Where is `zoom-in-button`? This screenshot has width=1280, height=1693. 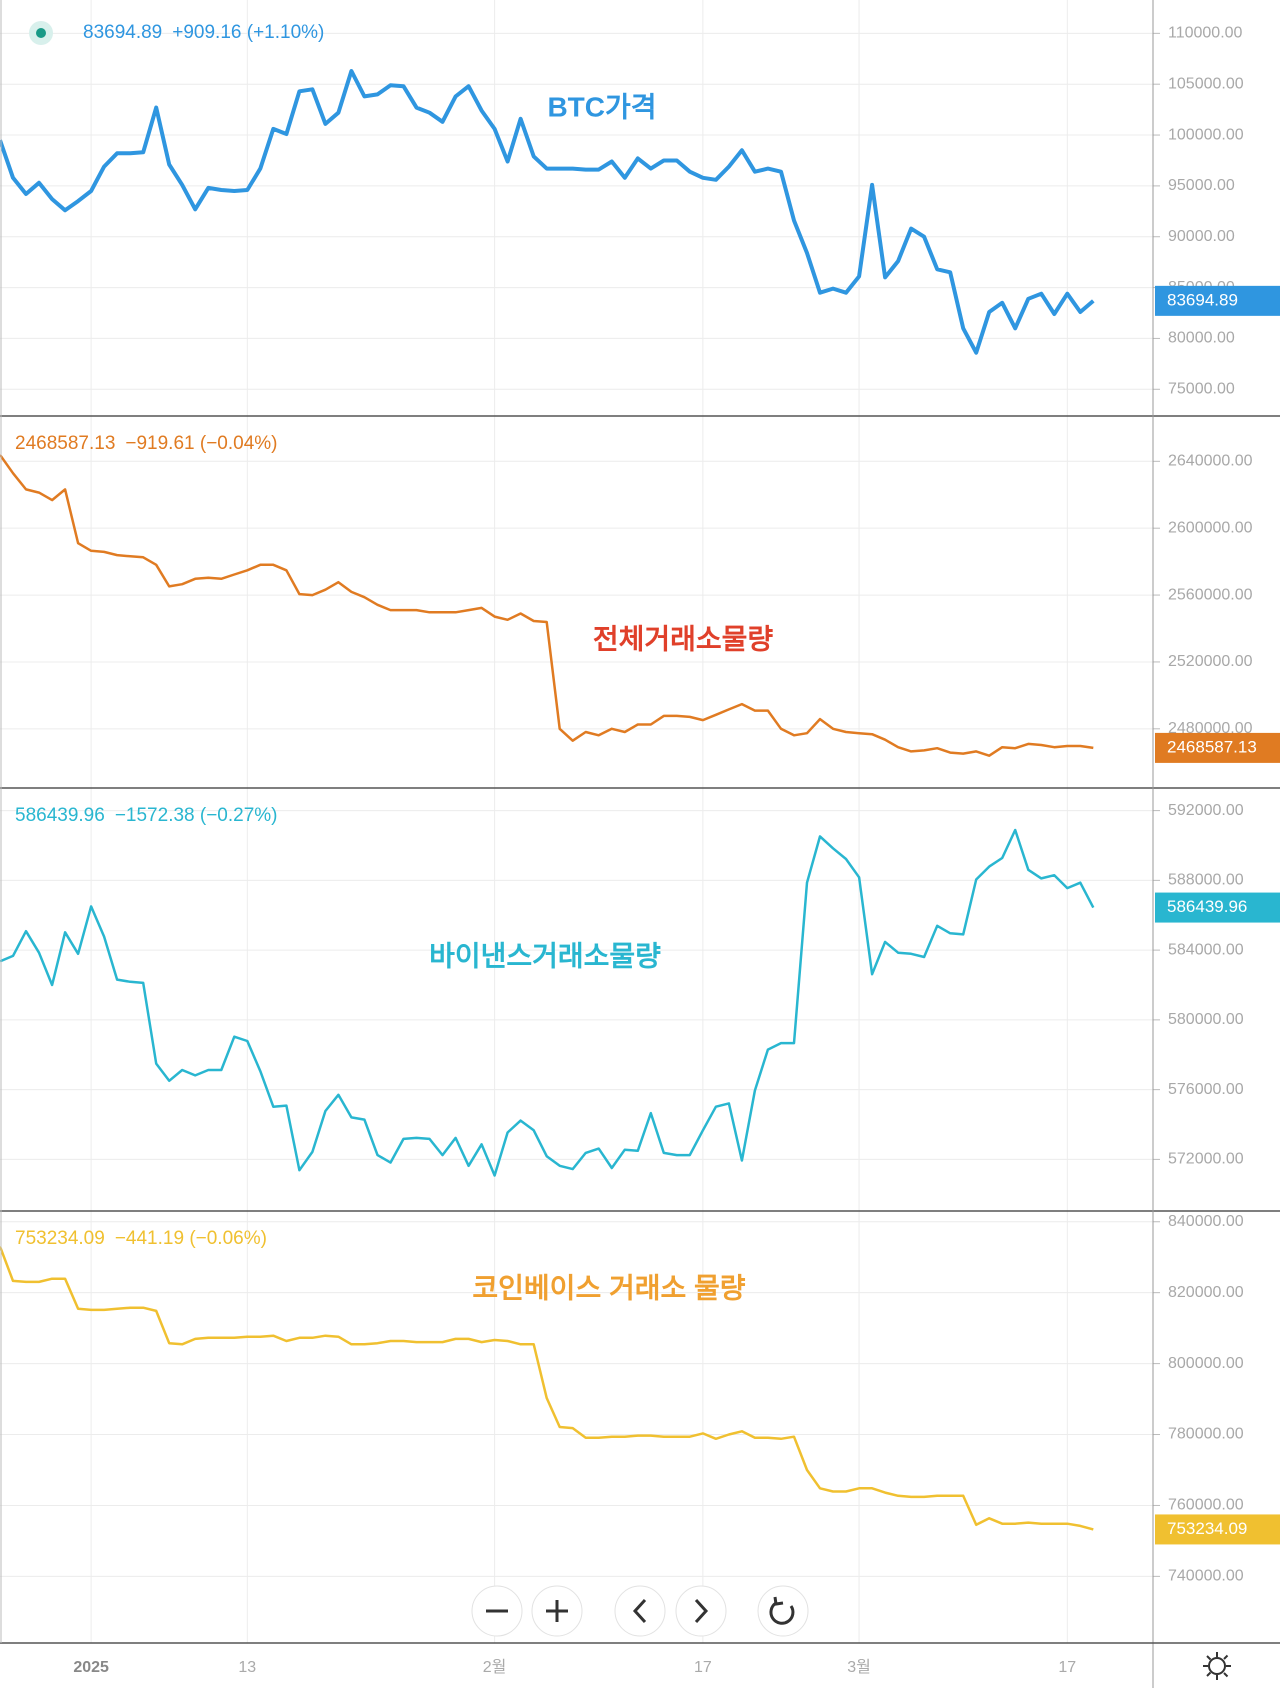 zoom-in-button is located at coordinates (557, 1611).